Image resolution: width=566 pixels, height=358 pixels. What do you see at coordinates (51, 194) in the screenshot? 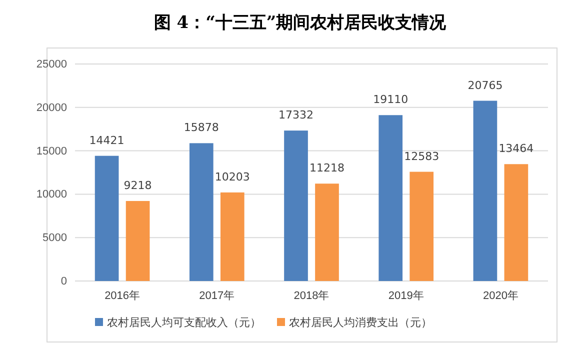
I see `y-tick-label: 10000` at bounding box center [51, 194].